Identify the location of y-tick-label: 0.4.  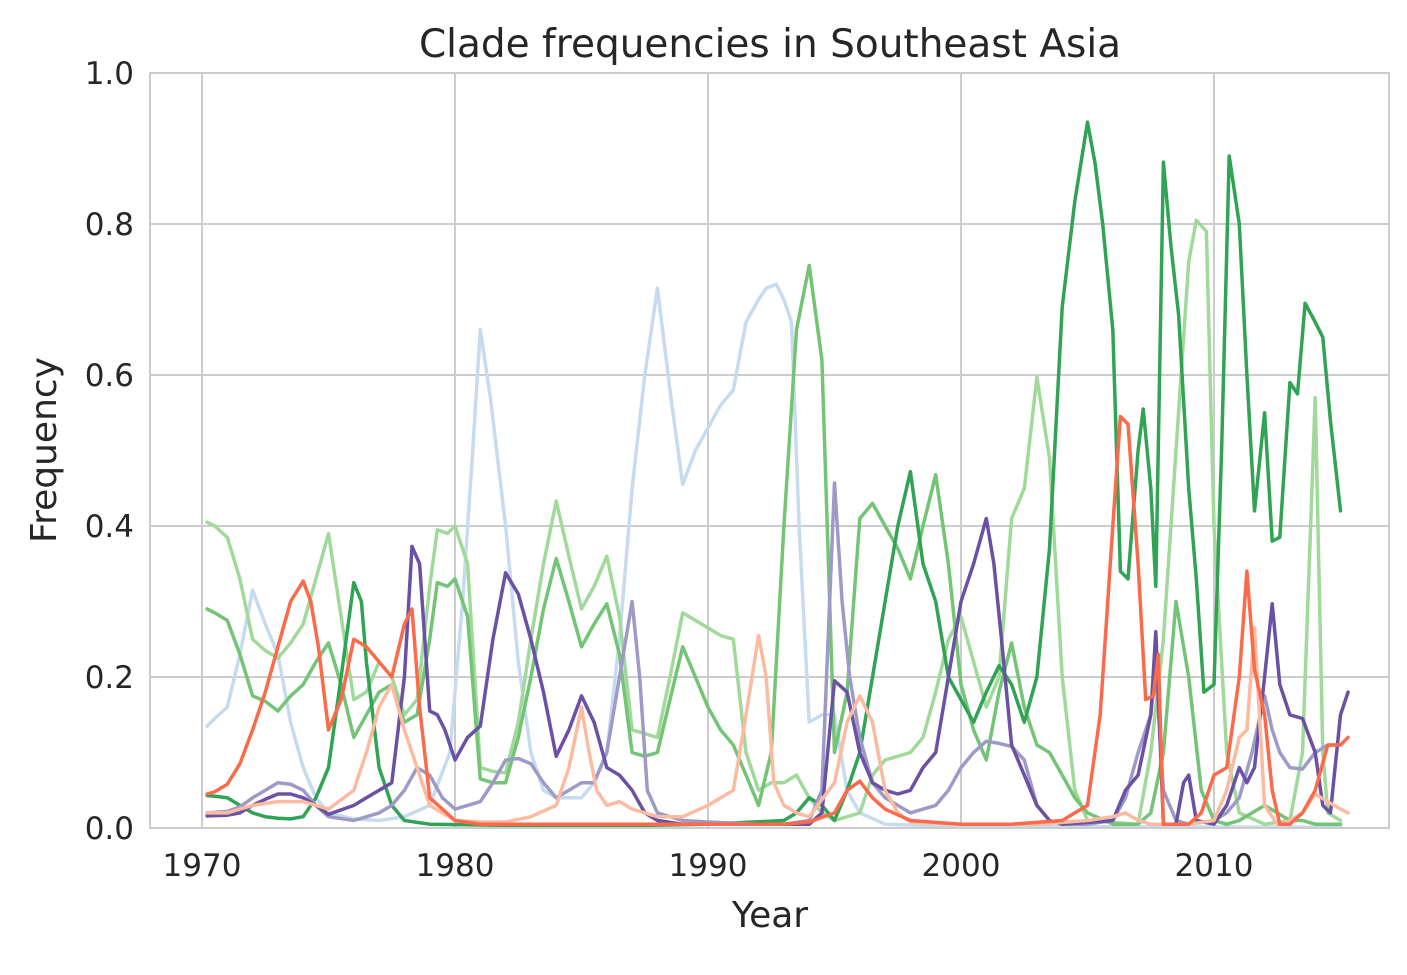
(109, 527).